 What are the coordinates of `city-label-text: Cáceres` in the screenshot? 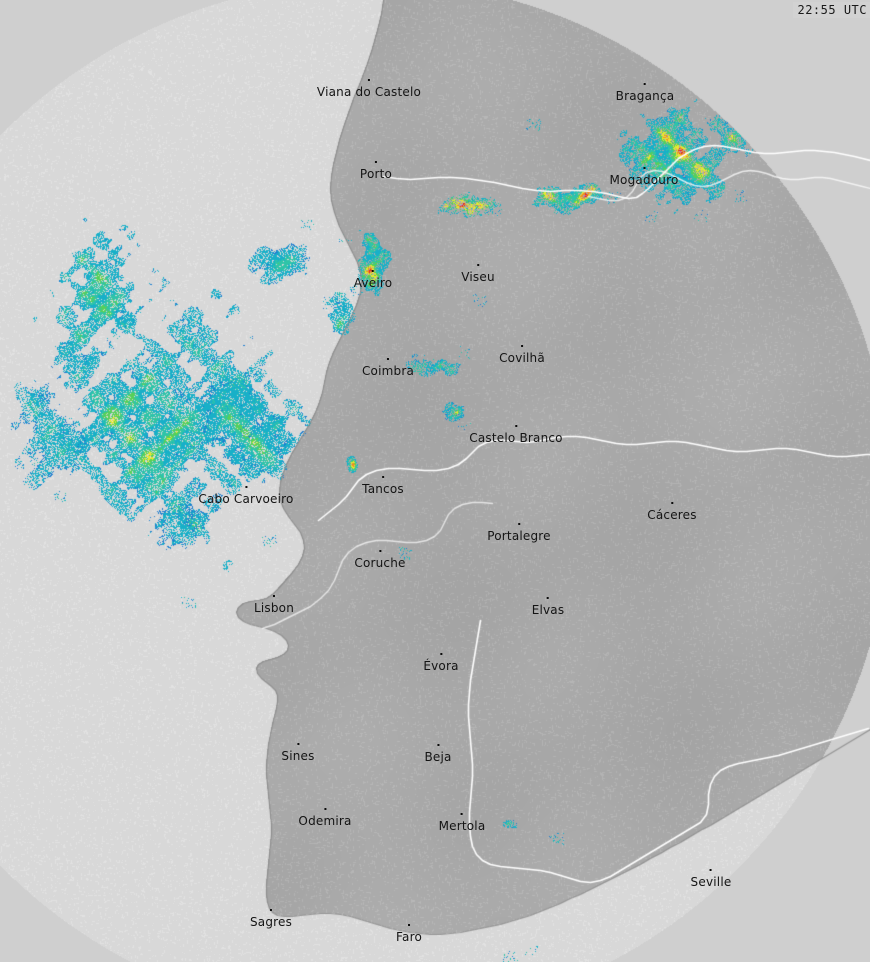 It's located at (672, 515).